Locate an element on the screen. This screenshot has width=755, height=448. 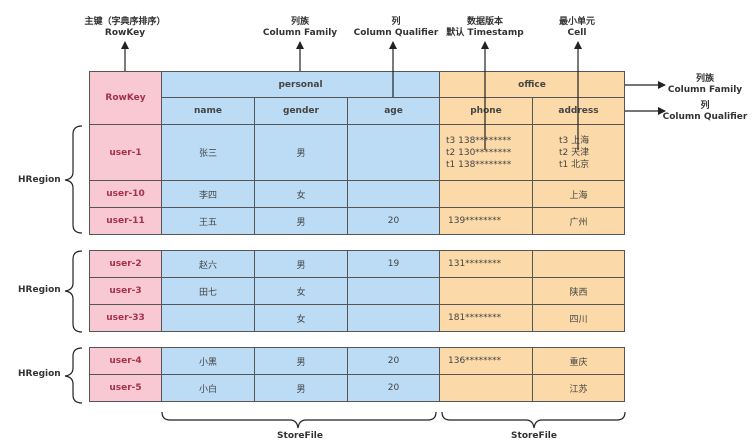
address-cell is located at coordinates (578, 264).